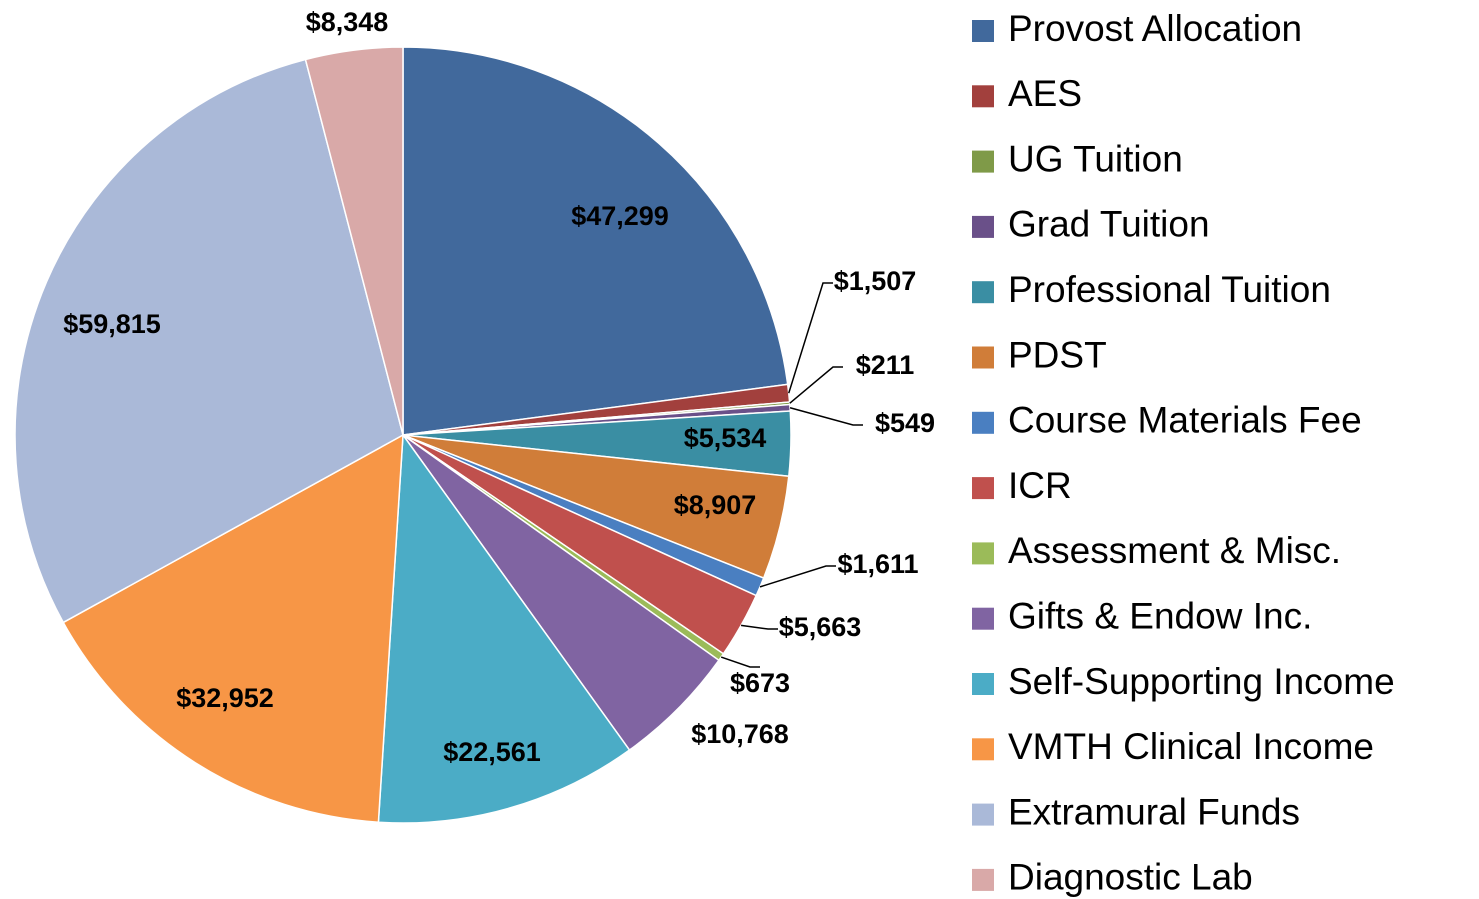 The image size is (1479, 899). What do you see at coordinates (1040, 485) in the screenshot?
I see `legend-label: ICR` at bounding box center [1040, 485].